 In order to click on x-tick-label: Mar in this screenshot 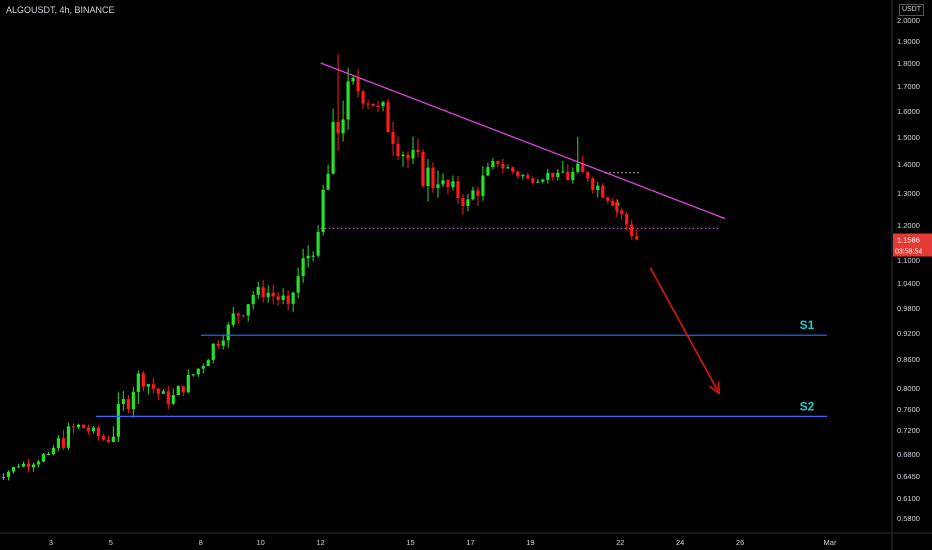, I will do `click(830, 542)`.